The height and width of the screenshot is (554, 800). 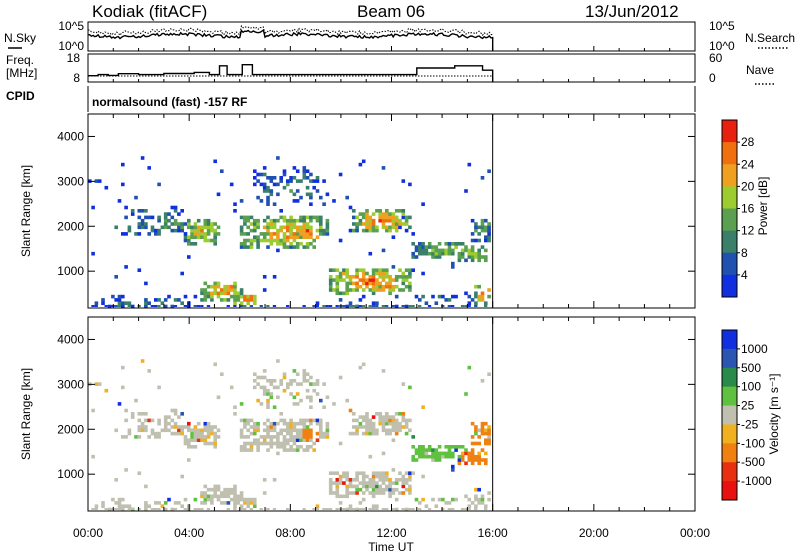 What do you see at coordinates (774, 413) in the screenshot?
I see `velocity-colorbar-label: Velocity [m s⁻¹]` at bounding box center [774, 413].